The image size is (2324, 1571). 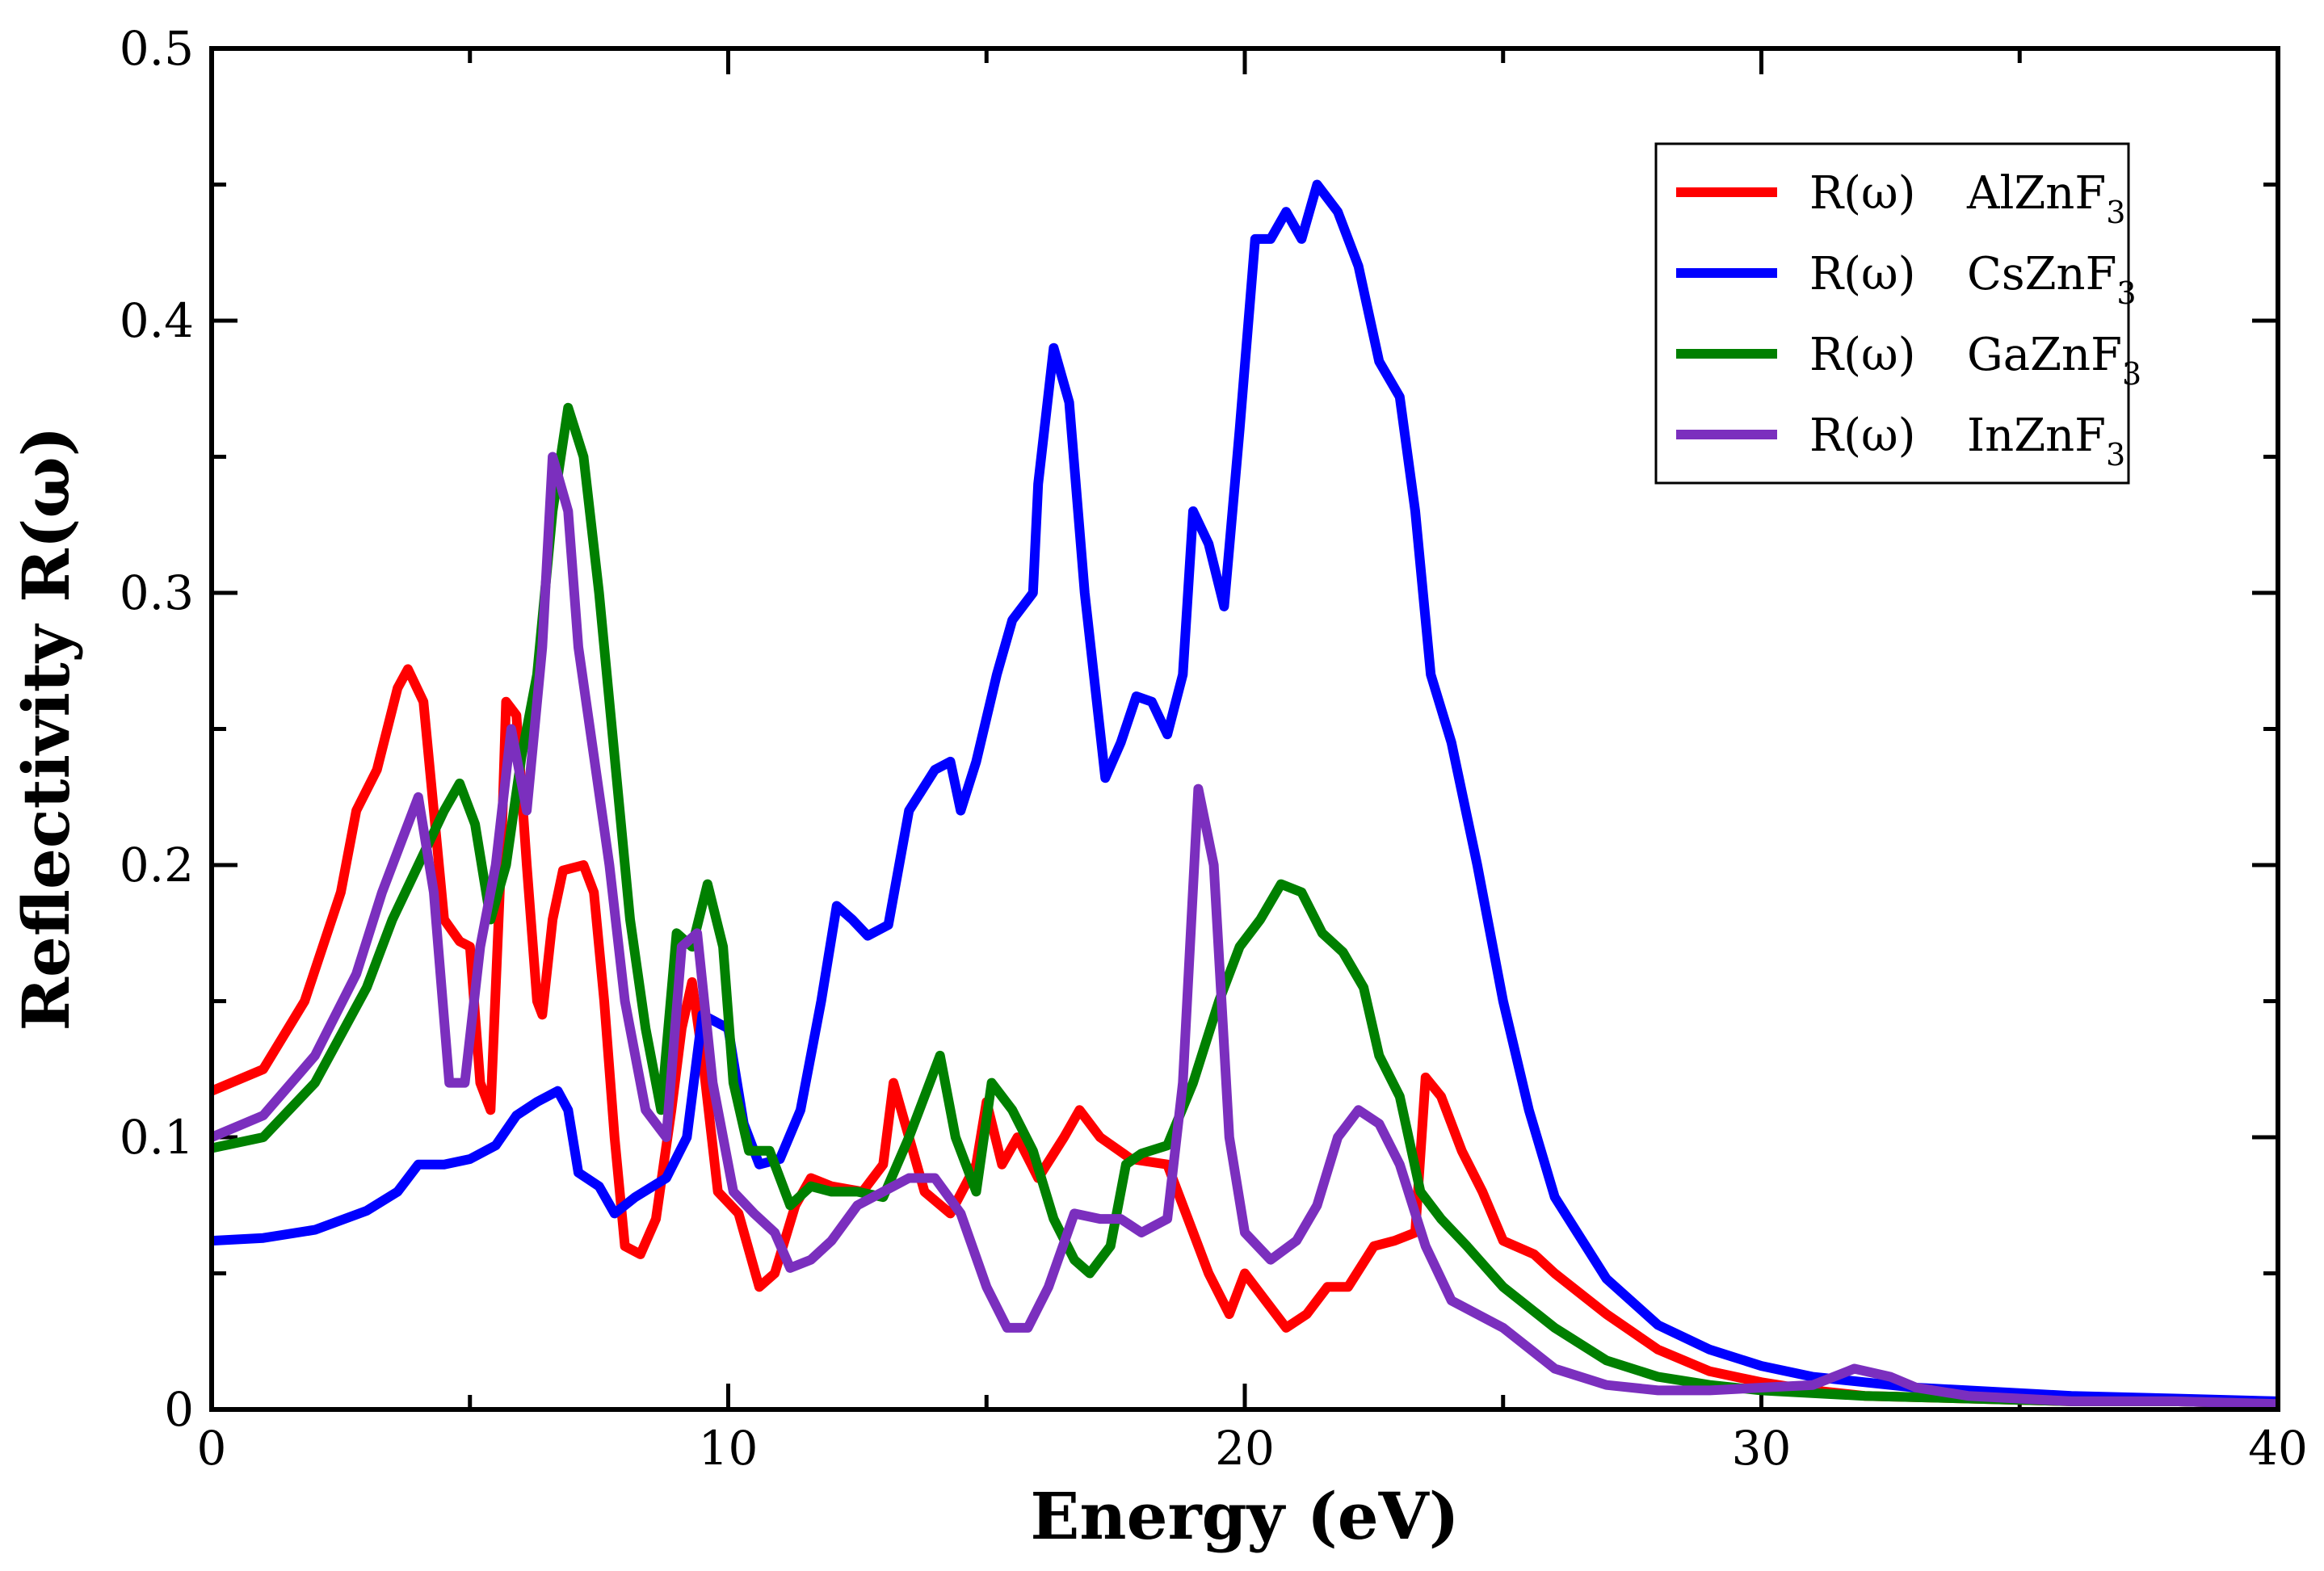 I want to click on legend-label: R(ω) CsZnF3, so click(x=1973, y=279).